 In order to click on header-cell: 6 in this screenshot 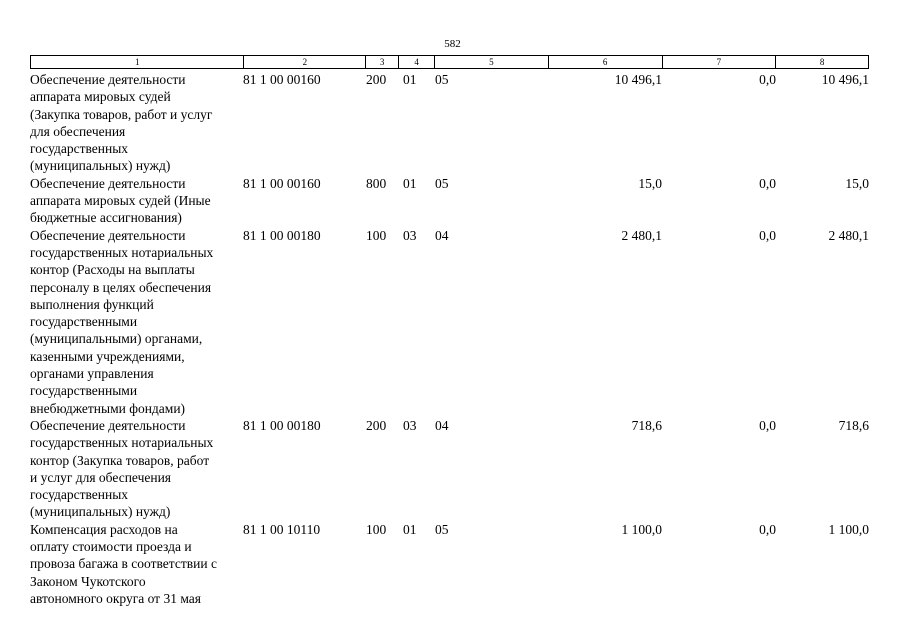, I will do `click(604, 62)`.